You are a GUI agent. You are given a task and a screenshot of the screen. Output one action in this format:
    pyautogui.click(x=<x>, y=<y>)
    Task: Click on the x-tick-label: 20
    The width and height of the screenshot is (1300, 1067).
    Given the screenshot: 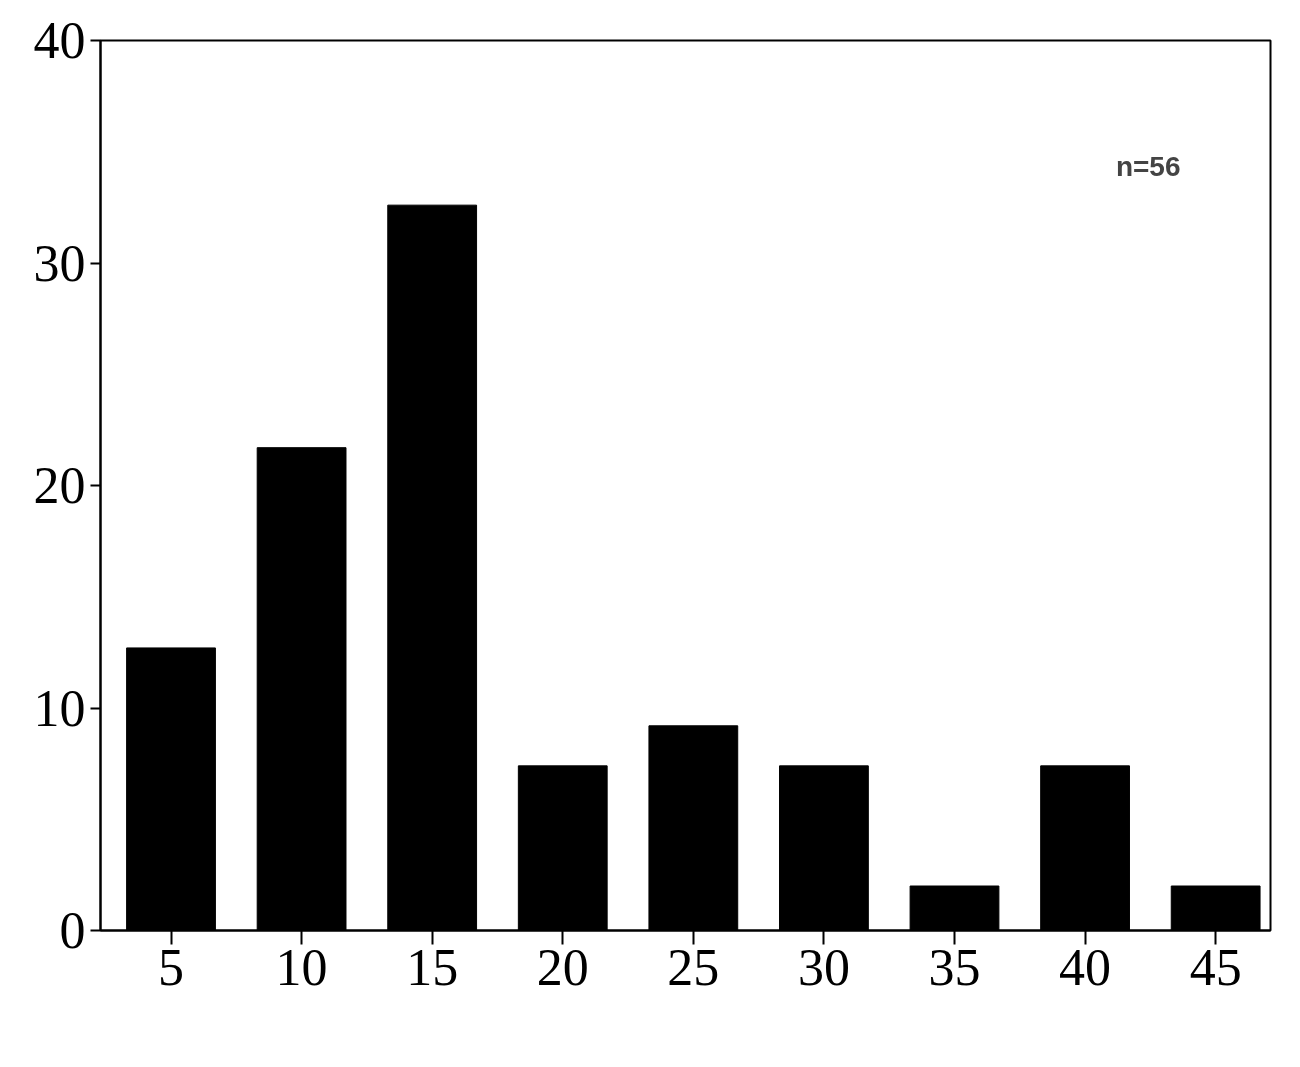 What is the action you would take?
    pyautogui.click(x=562, y=967)
    